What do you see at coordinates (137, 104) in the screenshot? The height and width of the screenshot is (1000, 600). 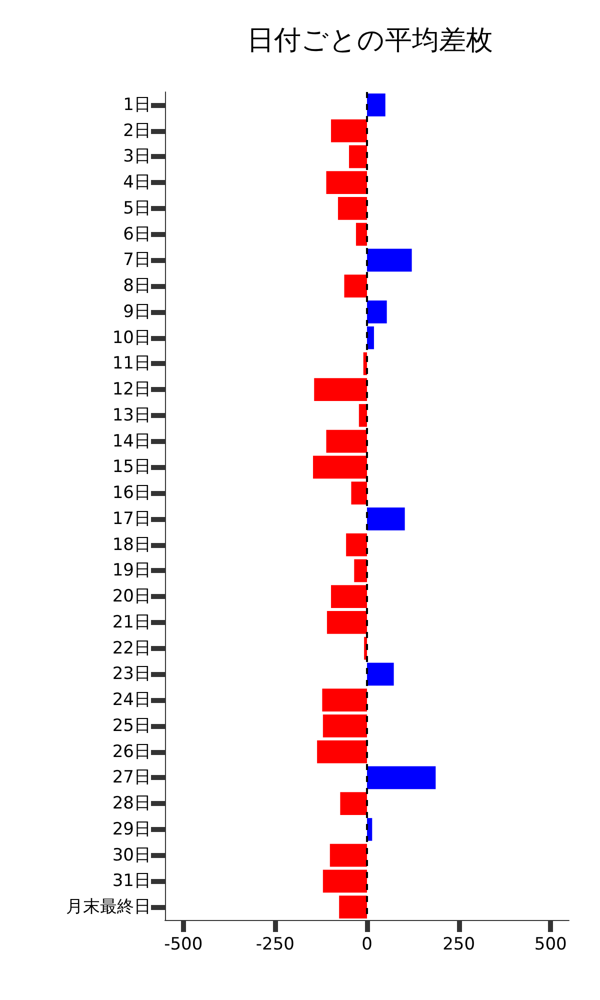 I see `y-tick-label: 1日` at bounding box center [137, 104].